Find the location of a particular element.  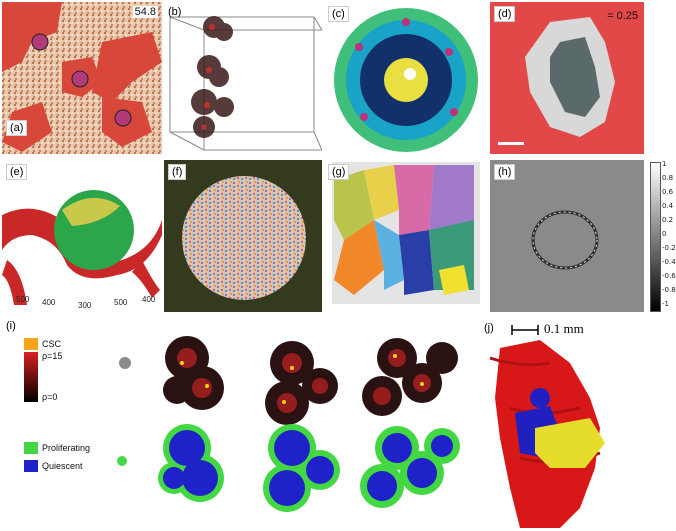

panel-i-label: (i) is located at coordinates (11, 326).